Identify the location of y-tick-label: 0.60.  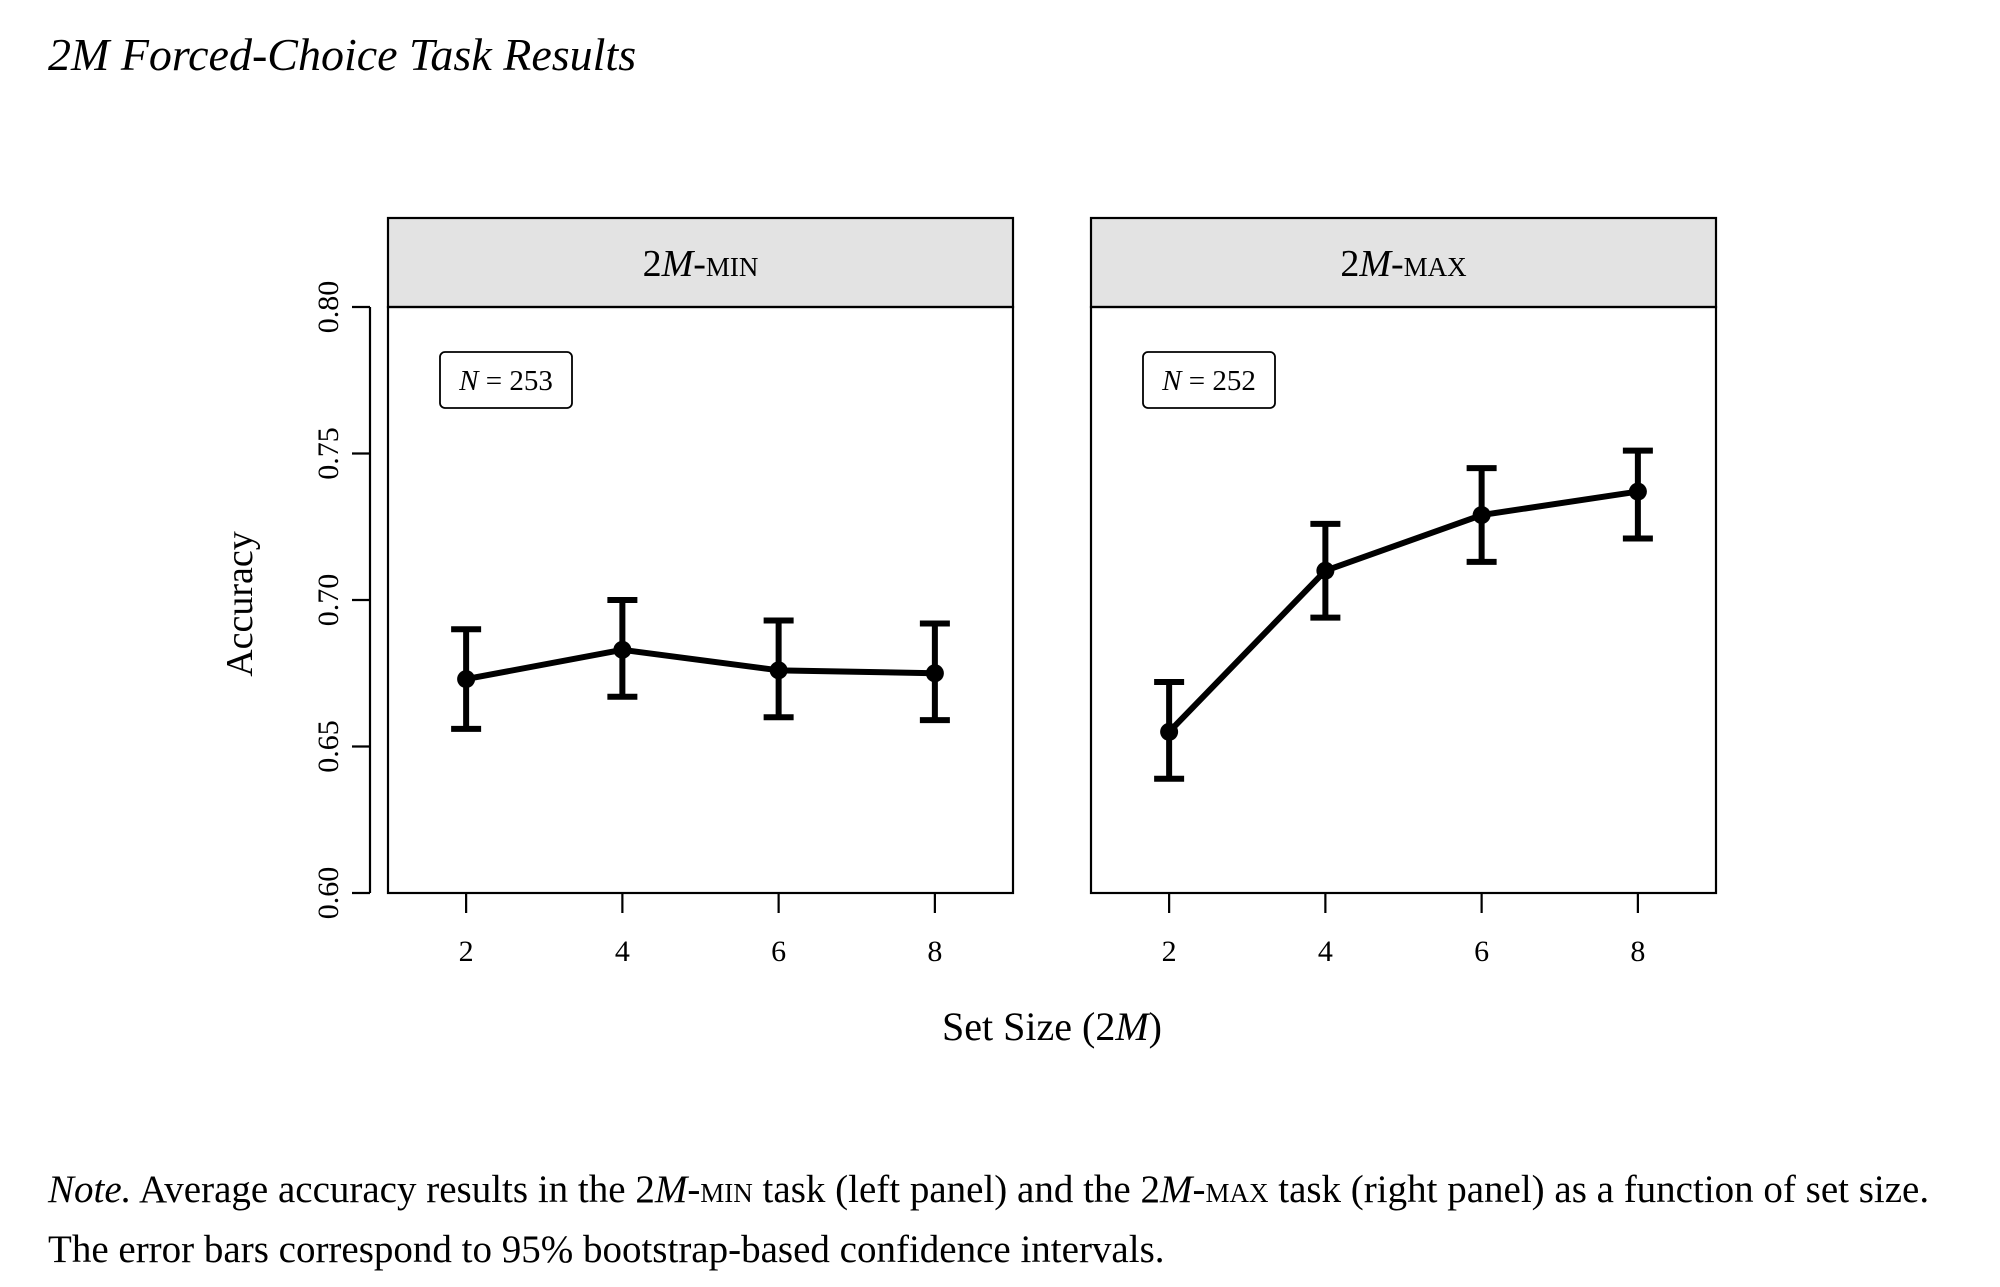
(328, 893).